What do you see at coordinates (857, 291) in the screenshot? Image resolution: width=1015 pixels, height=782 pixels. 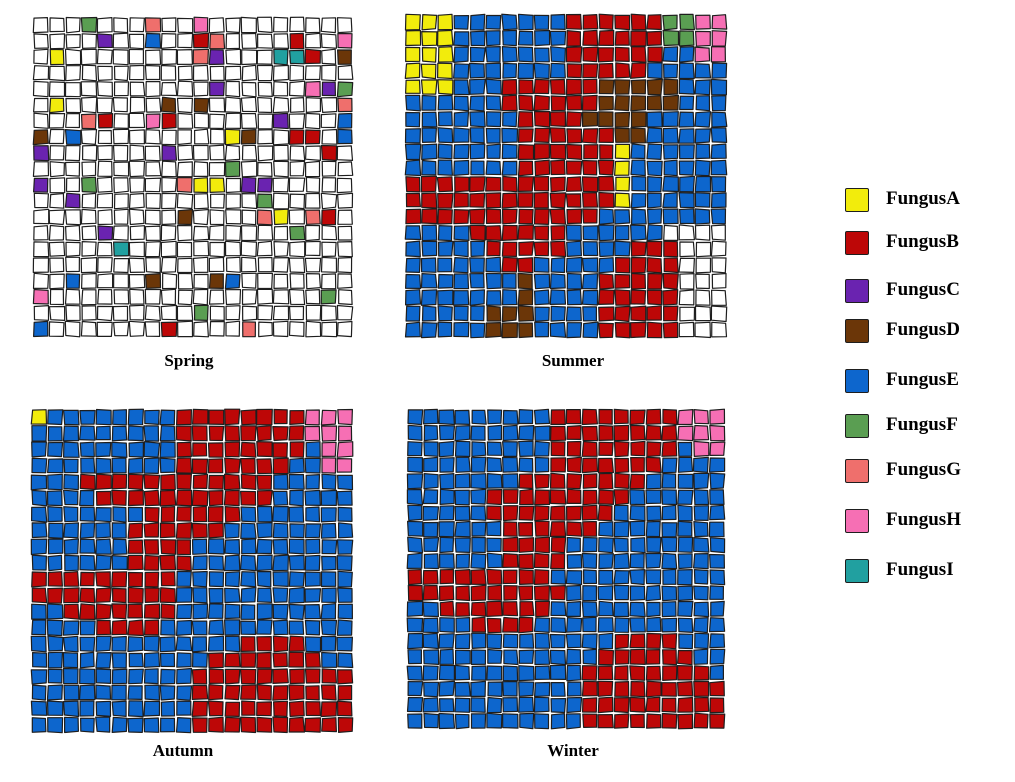 I see `legend-swatch` at bounding box center [857, 291].